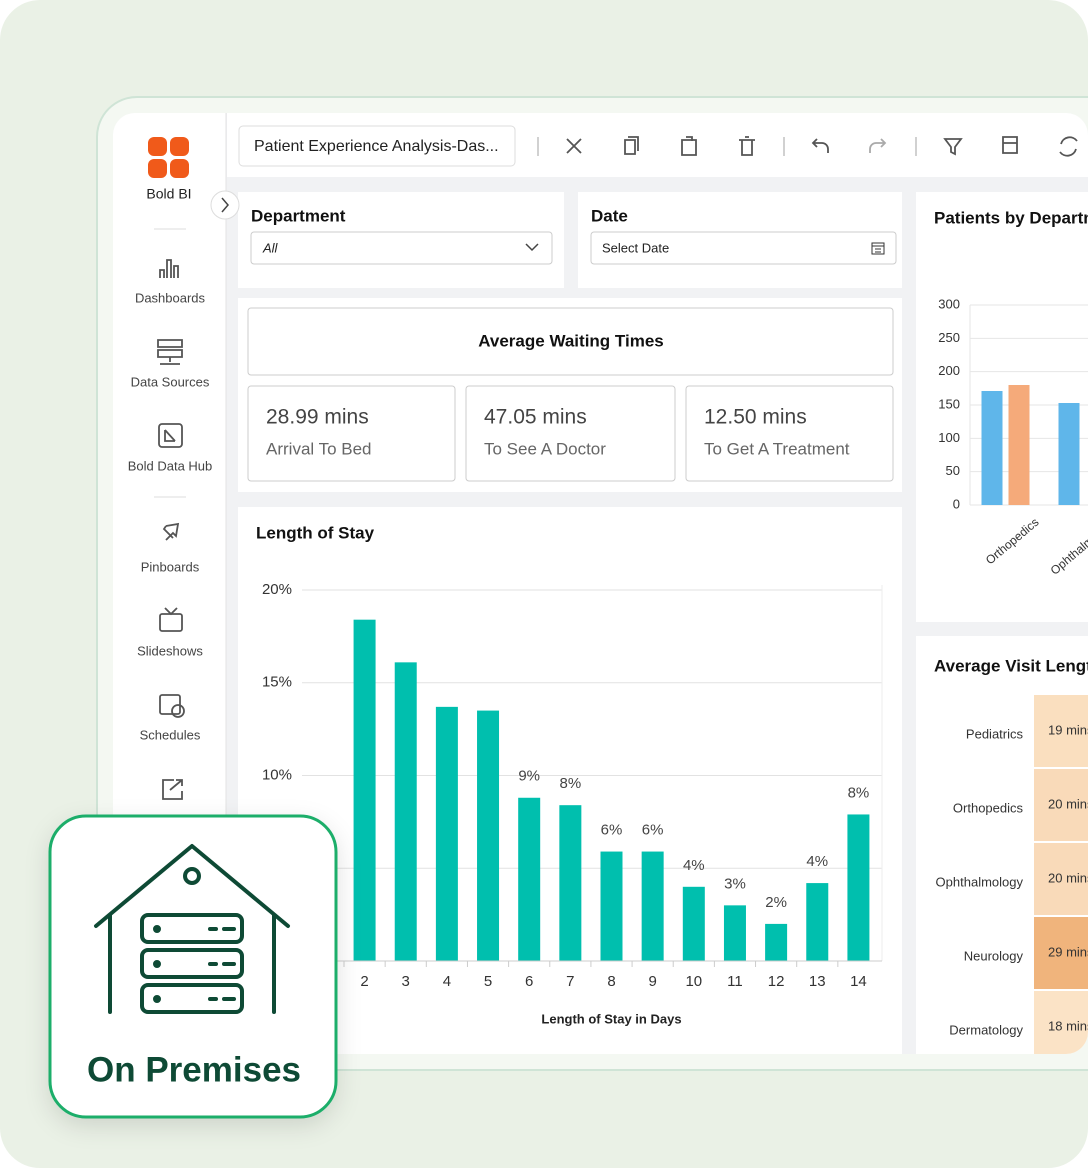 This screenshot has width=1088, height=1168. Describe the element at coordinates (319, 448) in the screenshot. I see `kpi-label: Arrival To Bed` at that location.